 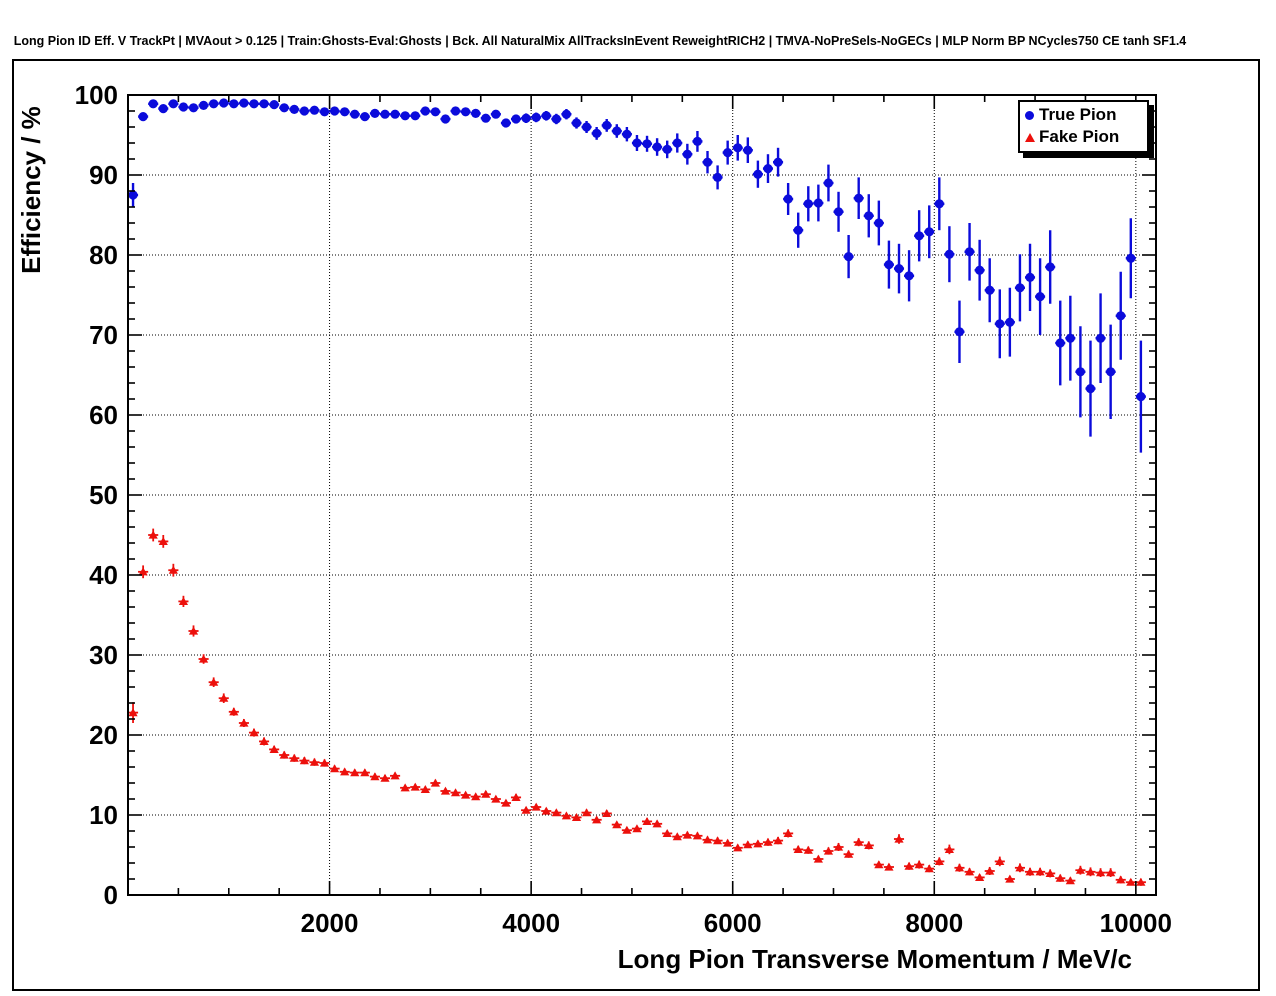 I want to click on x-axis-title: Long Pion Transverse Momentum / MeV/c, so click(x=875, y=959).